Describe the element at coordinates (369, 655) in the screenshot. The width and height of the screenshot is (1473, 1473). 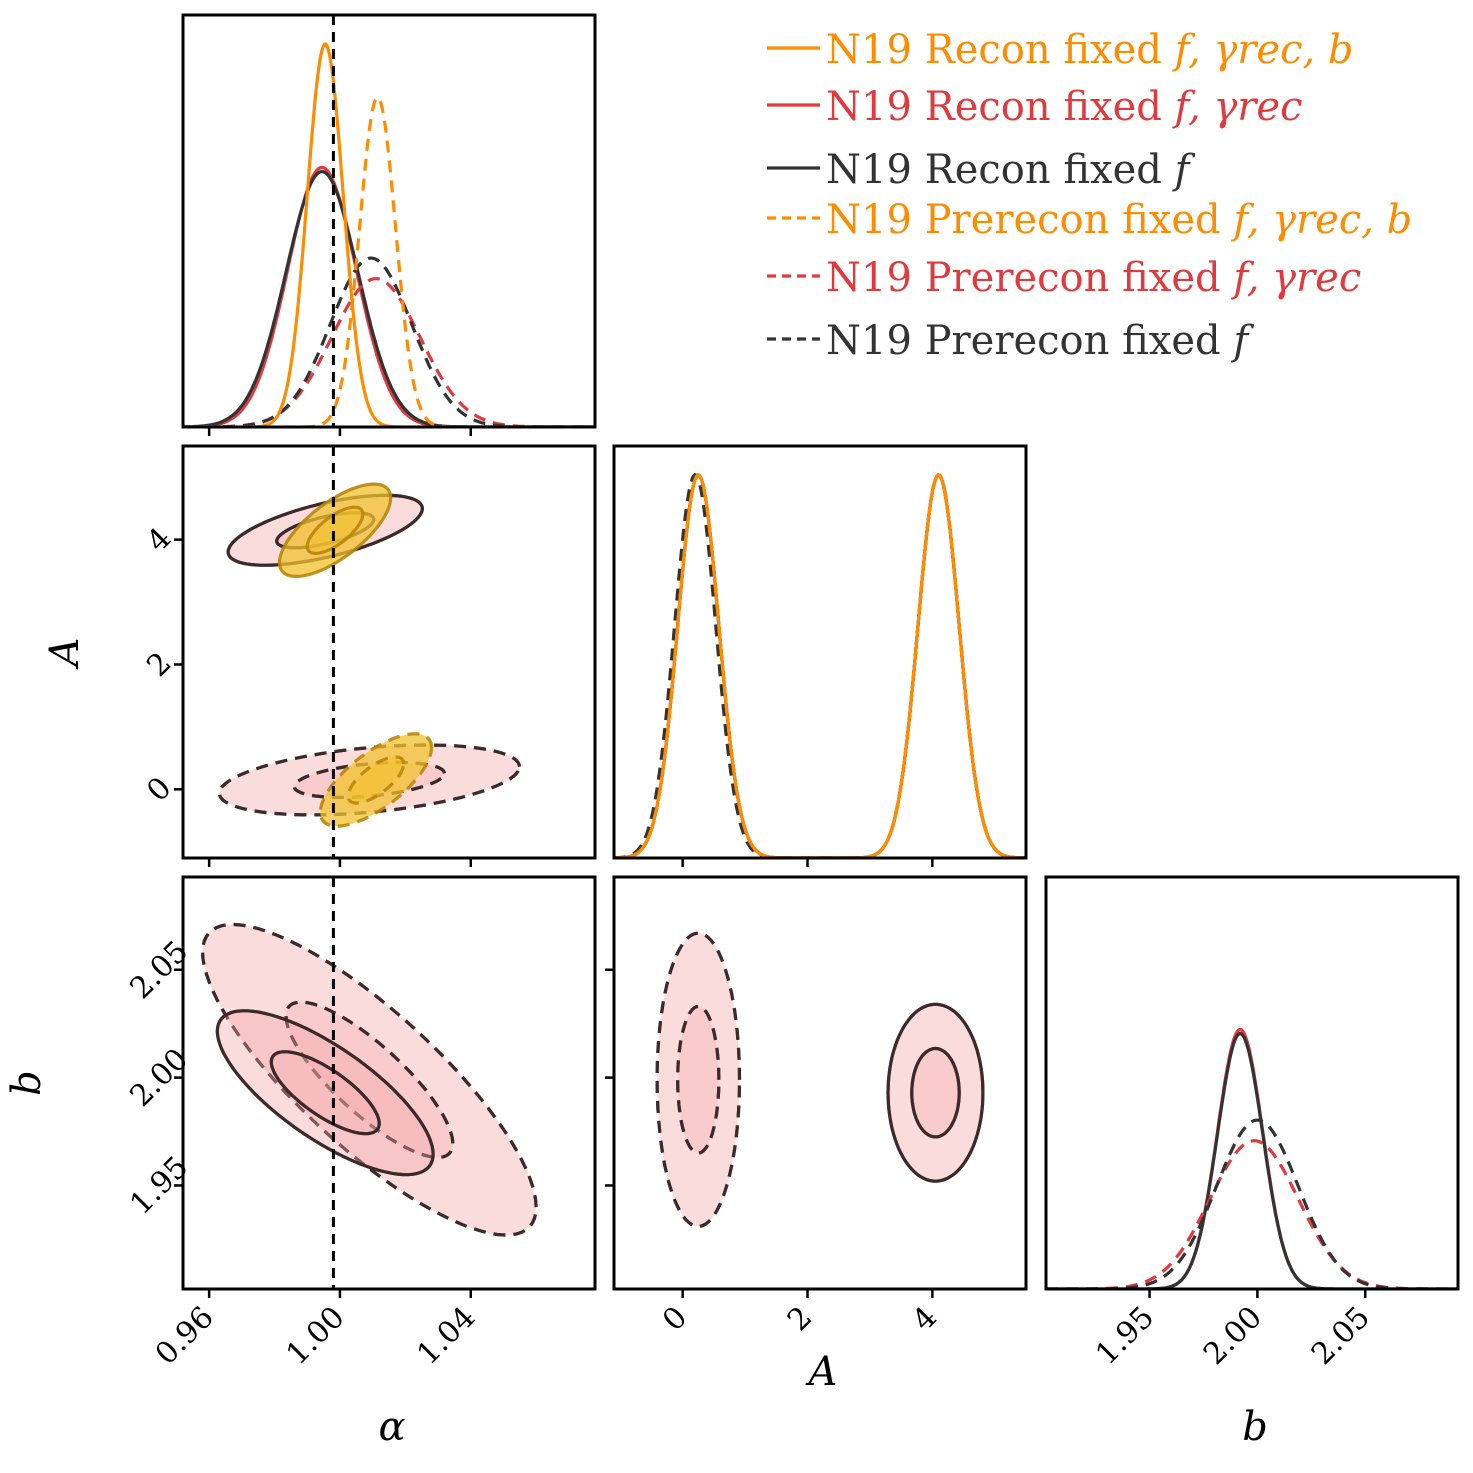
I see `panel-alpha-A` at that location.